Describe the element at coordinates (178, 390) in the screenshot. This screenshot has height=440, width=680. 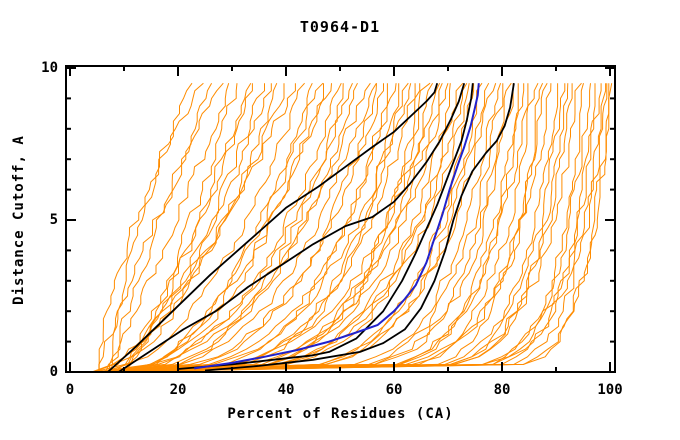
I see `x-tick-label: 20` at that location.